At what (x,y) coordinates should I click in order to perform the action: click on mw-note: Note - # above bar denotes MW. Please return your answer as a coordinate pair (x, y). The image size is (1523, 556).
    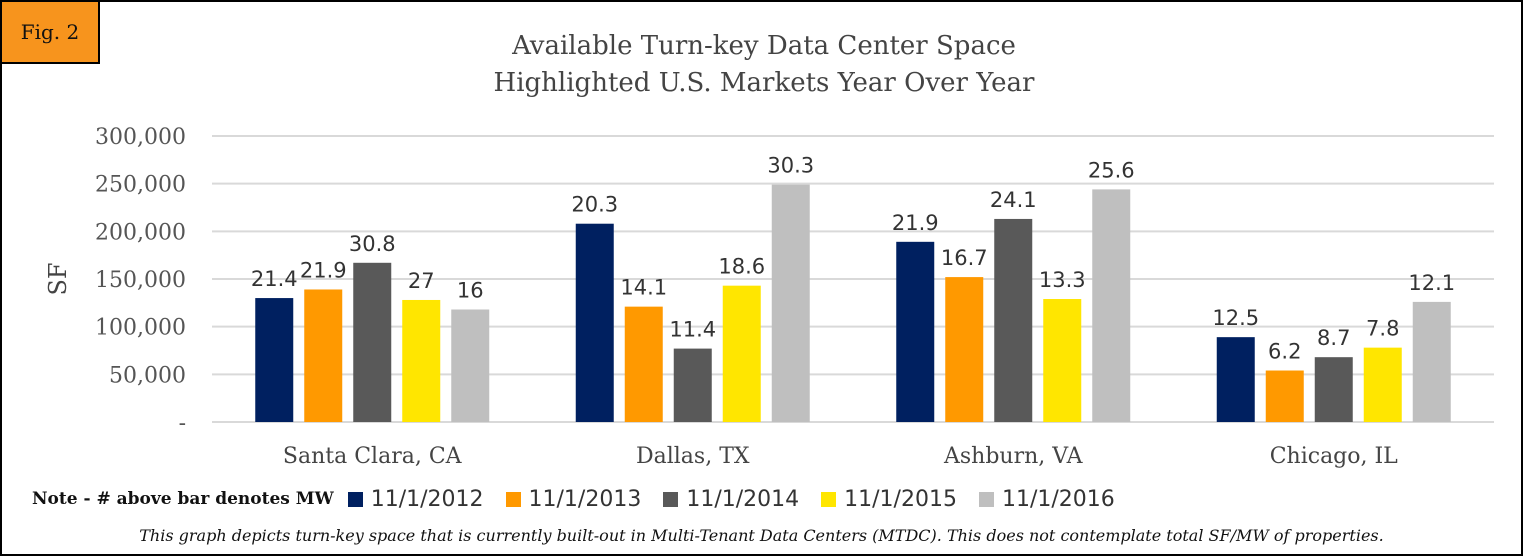
    Looking at the image, I should click on (183, 499).